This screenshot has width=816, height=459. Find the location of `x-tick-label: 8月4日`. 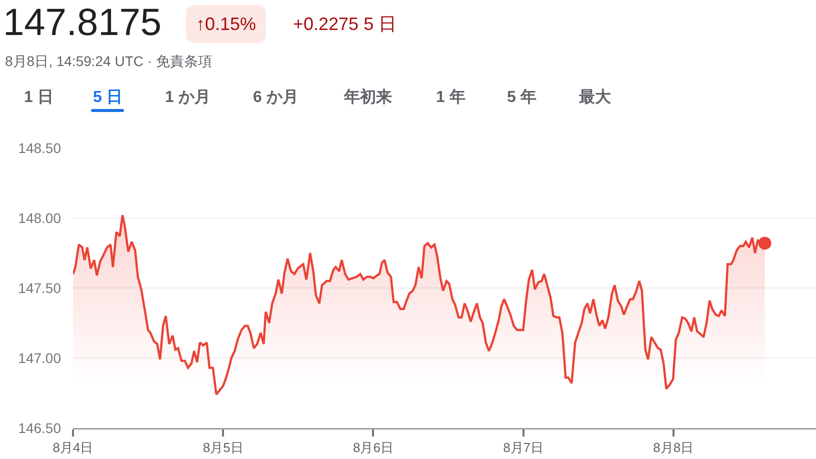

x-tick-label: 8月4日 is located at coordinates (73, 448).